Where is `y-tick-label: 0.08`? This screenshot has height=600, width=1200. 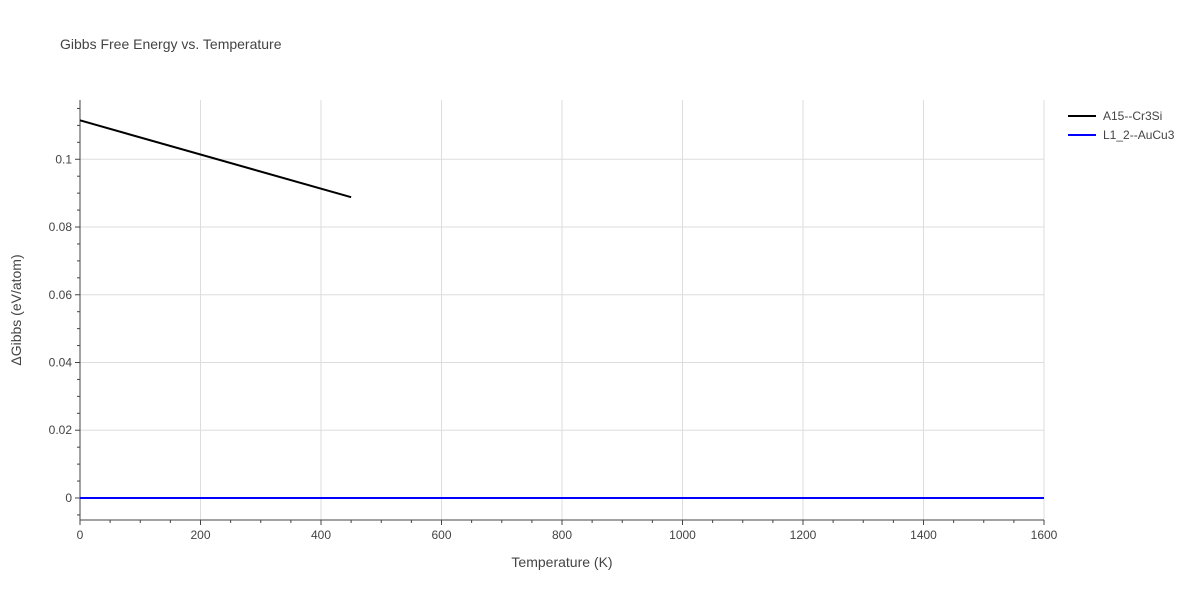 y-tick-label: 0.08 is located at coordinates (61, 227).